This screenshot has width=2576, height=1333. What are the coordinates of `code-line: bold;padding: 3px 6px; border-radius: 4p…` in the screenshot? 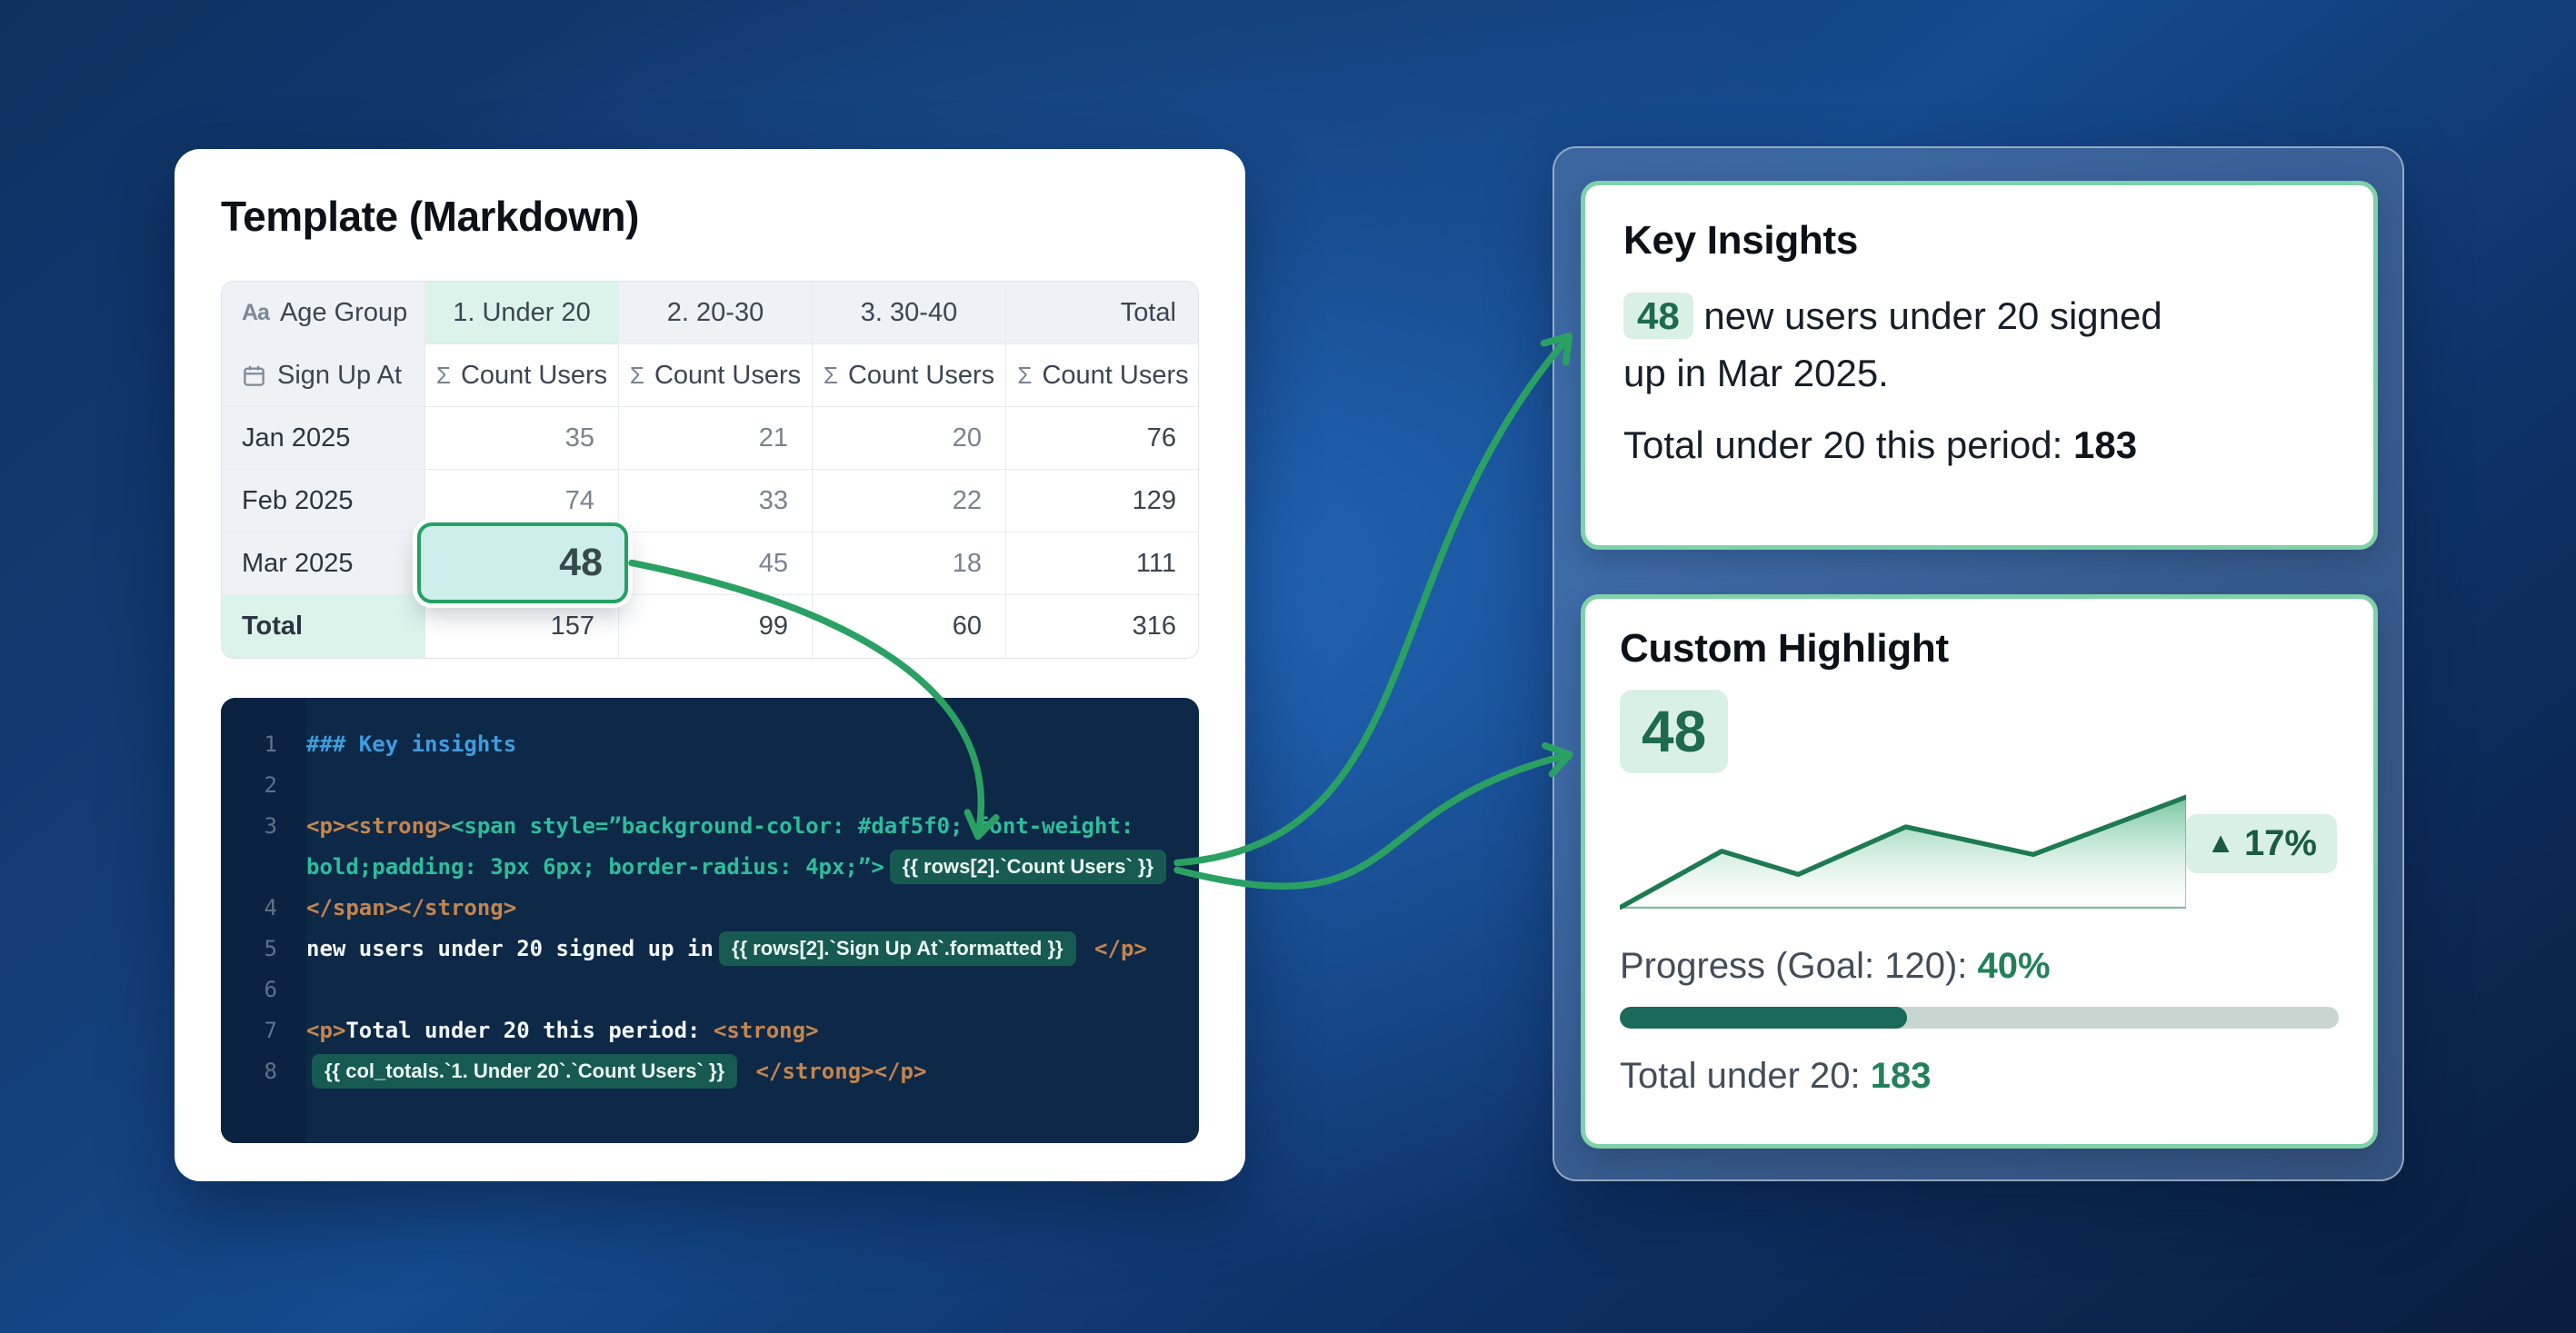 It's located at (710, 866).